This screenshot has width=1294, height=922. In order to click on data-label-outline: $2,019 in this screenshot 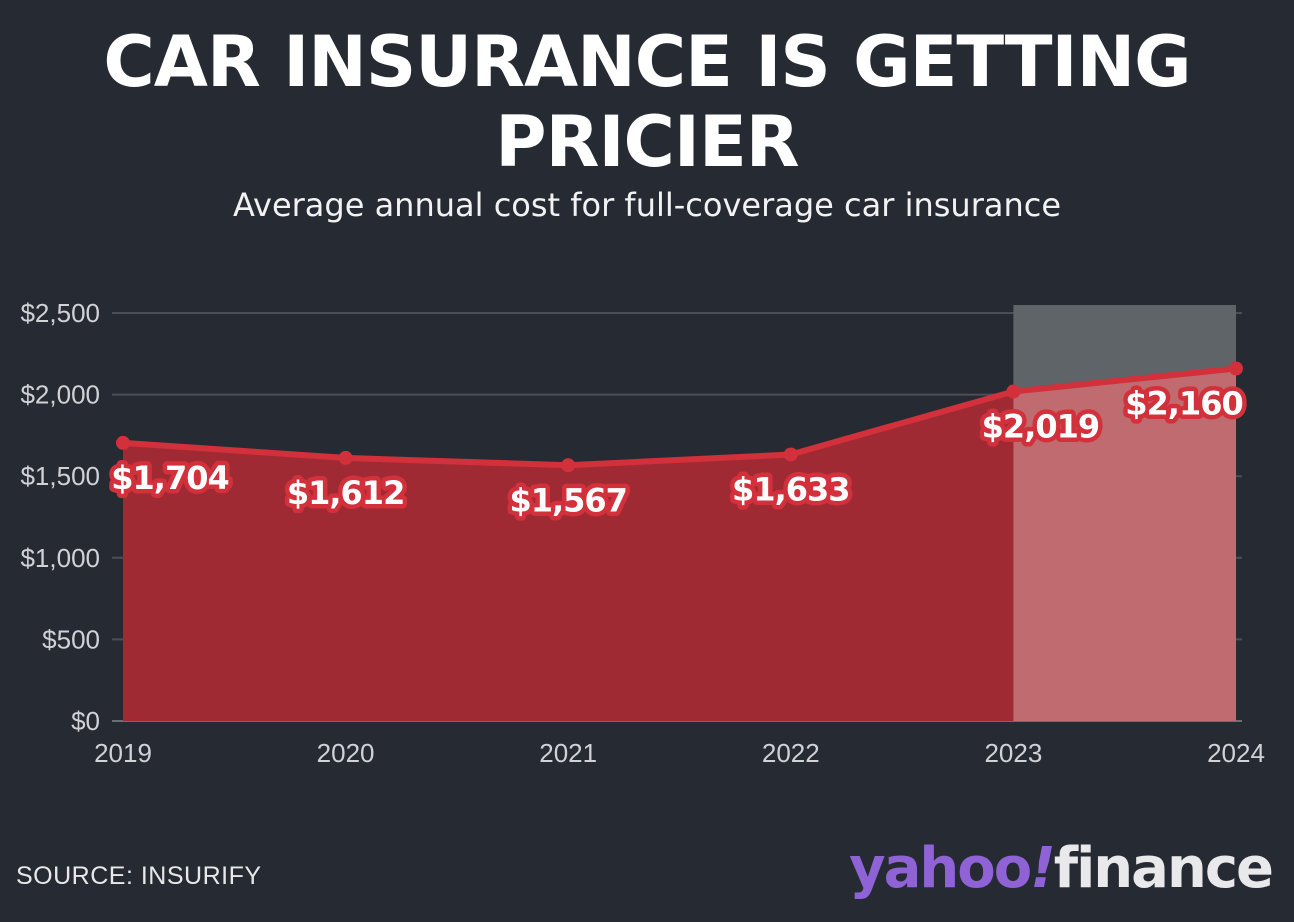, I will do `click(1040, 426)`.